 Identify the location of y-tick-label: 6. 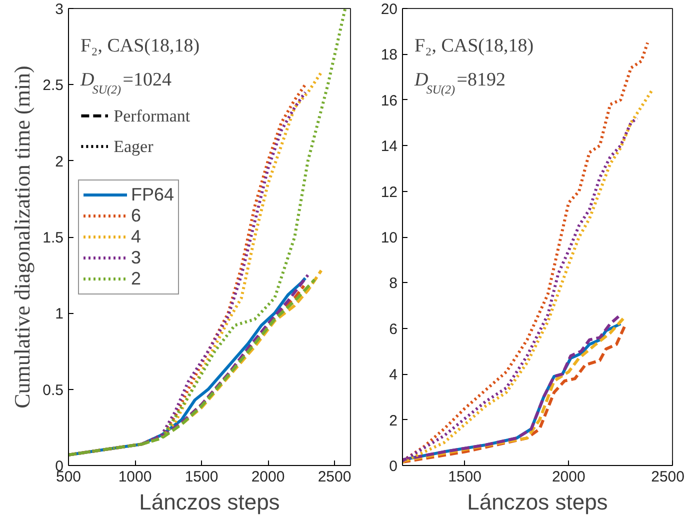
(393, 329).